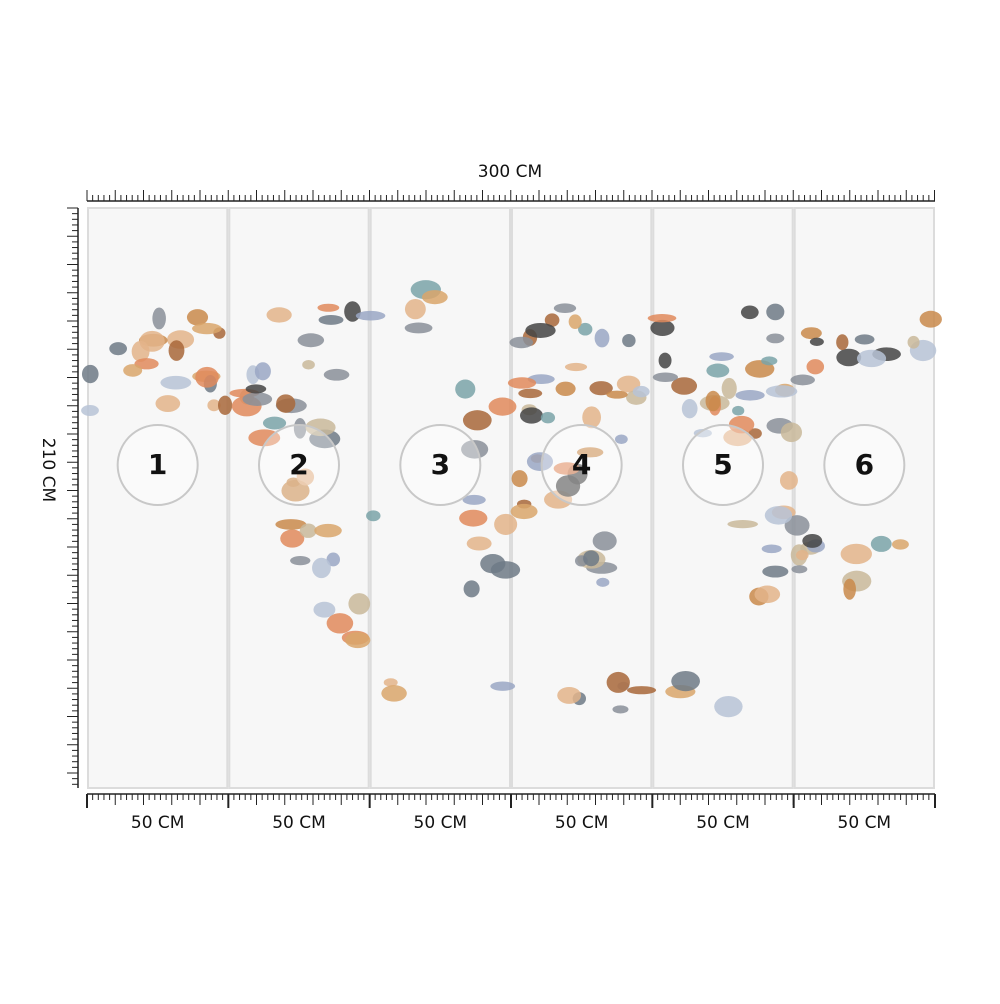  What do you see at coordinates (722, 464) in the screenshot?
I see `panel-number: 5` at bounding box center [722, 464].